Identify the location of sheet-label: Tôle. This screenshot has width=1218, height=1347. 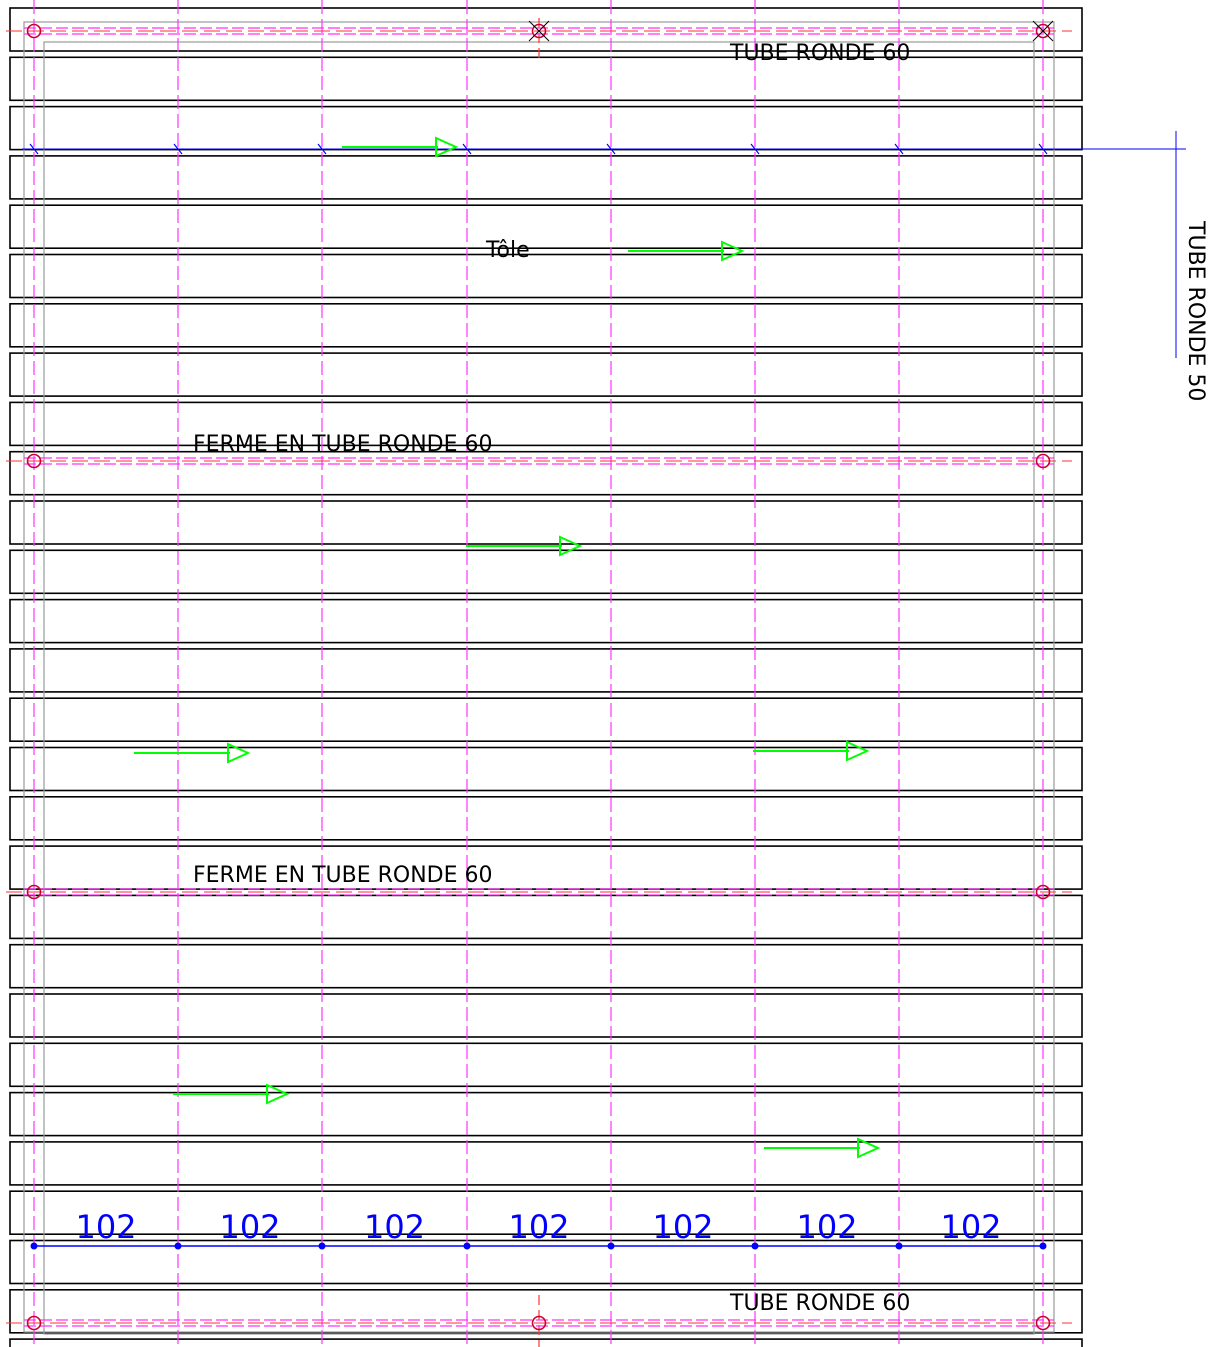
(507, 250).